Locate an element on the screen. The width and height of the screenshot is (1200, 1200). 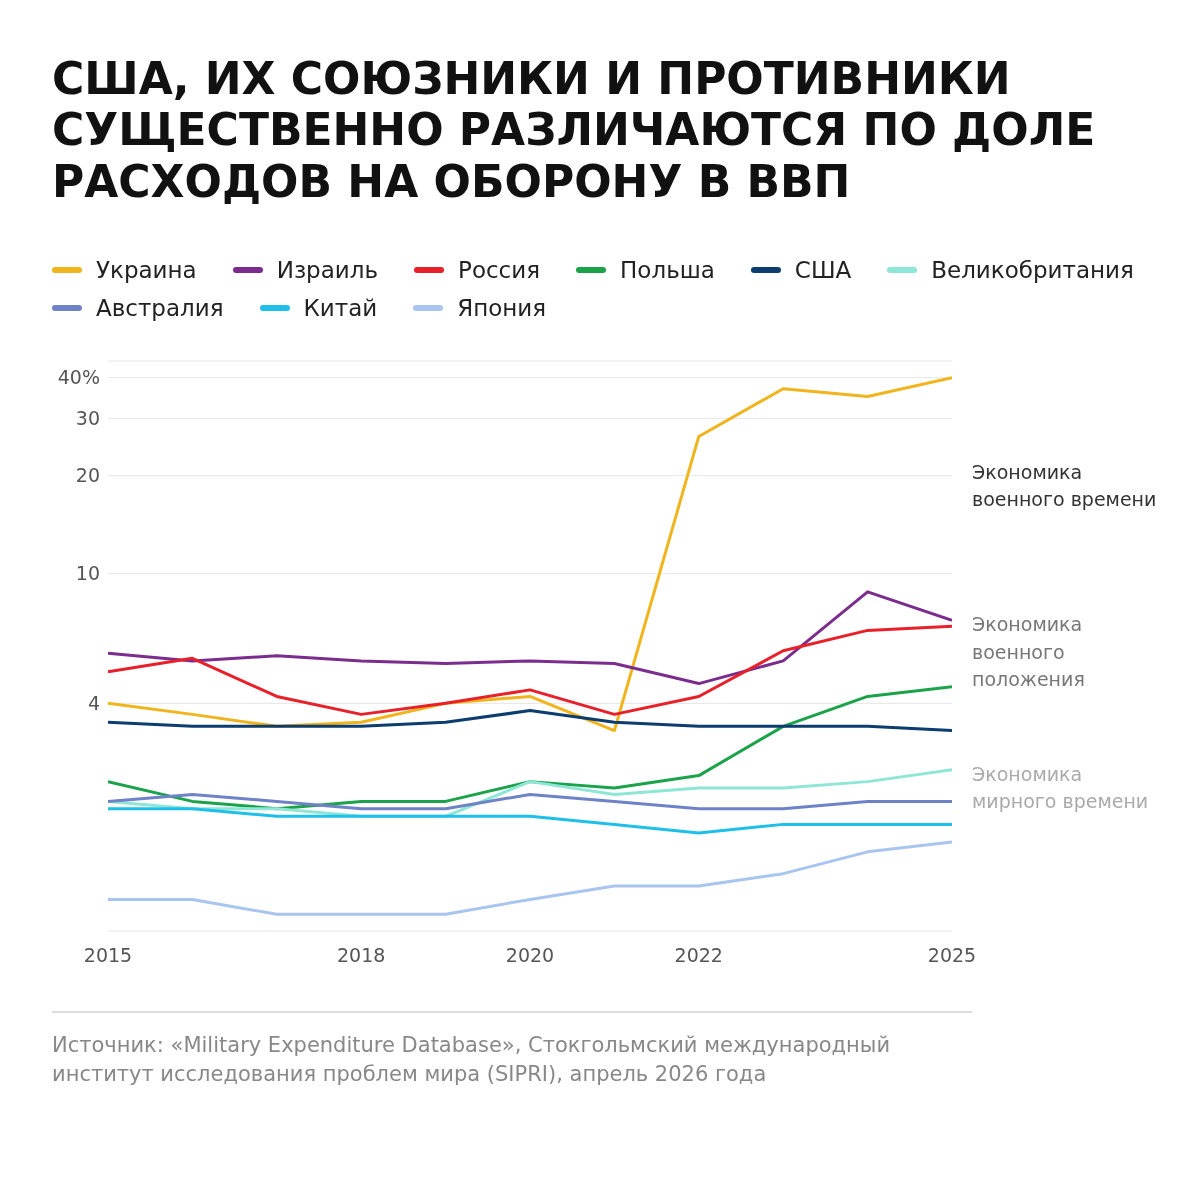
legend-label: Россия is located at coordinates (499, 270).